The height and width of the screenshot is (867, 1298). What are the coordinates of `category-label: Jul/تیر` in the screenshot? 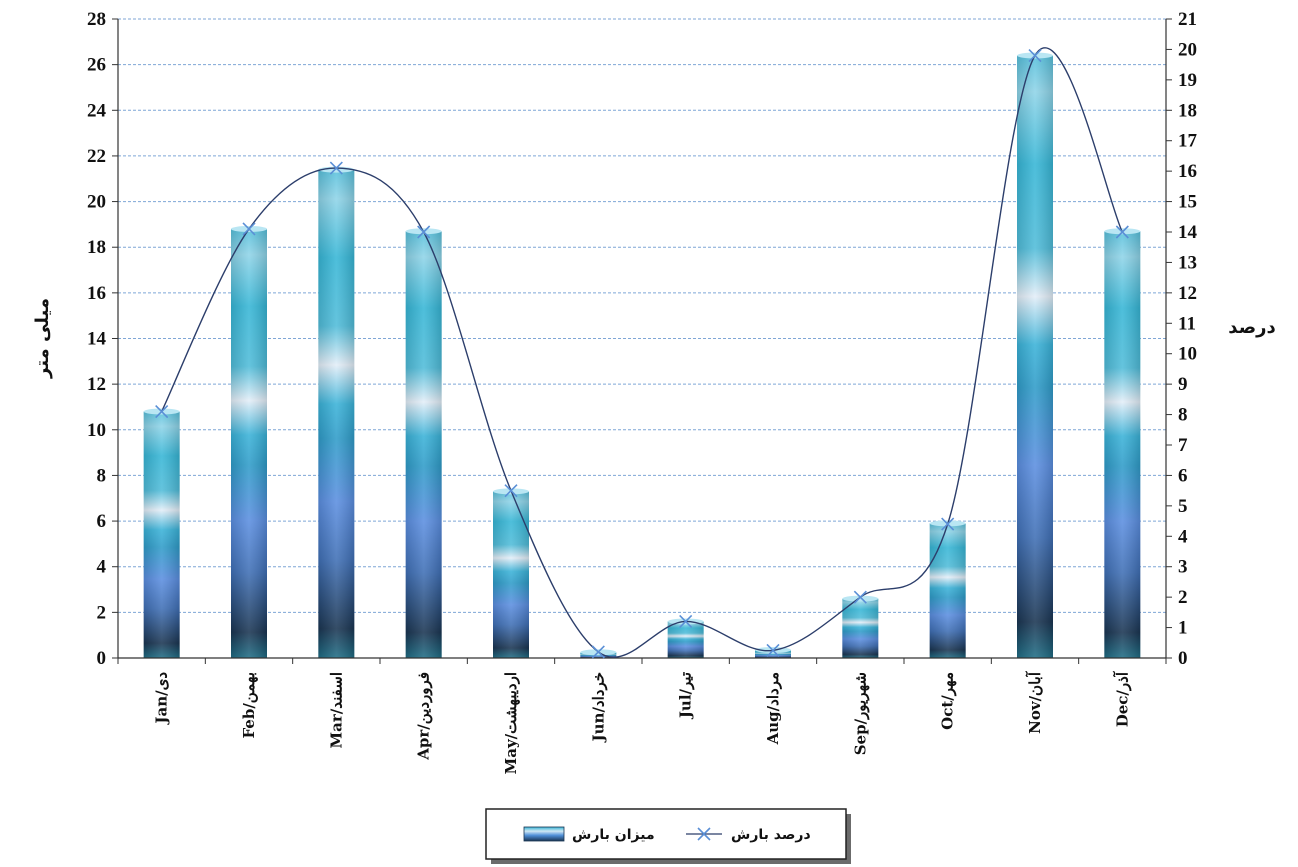 It's located at (686, 696).